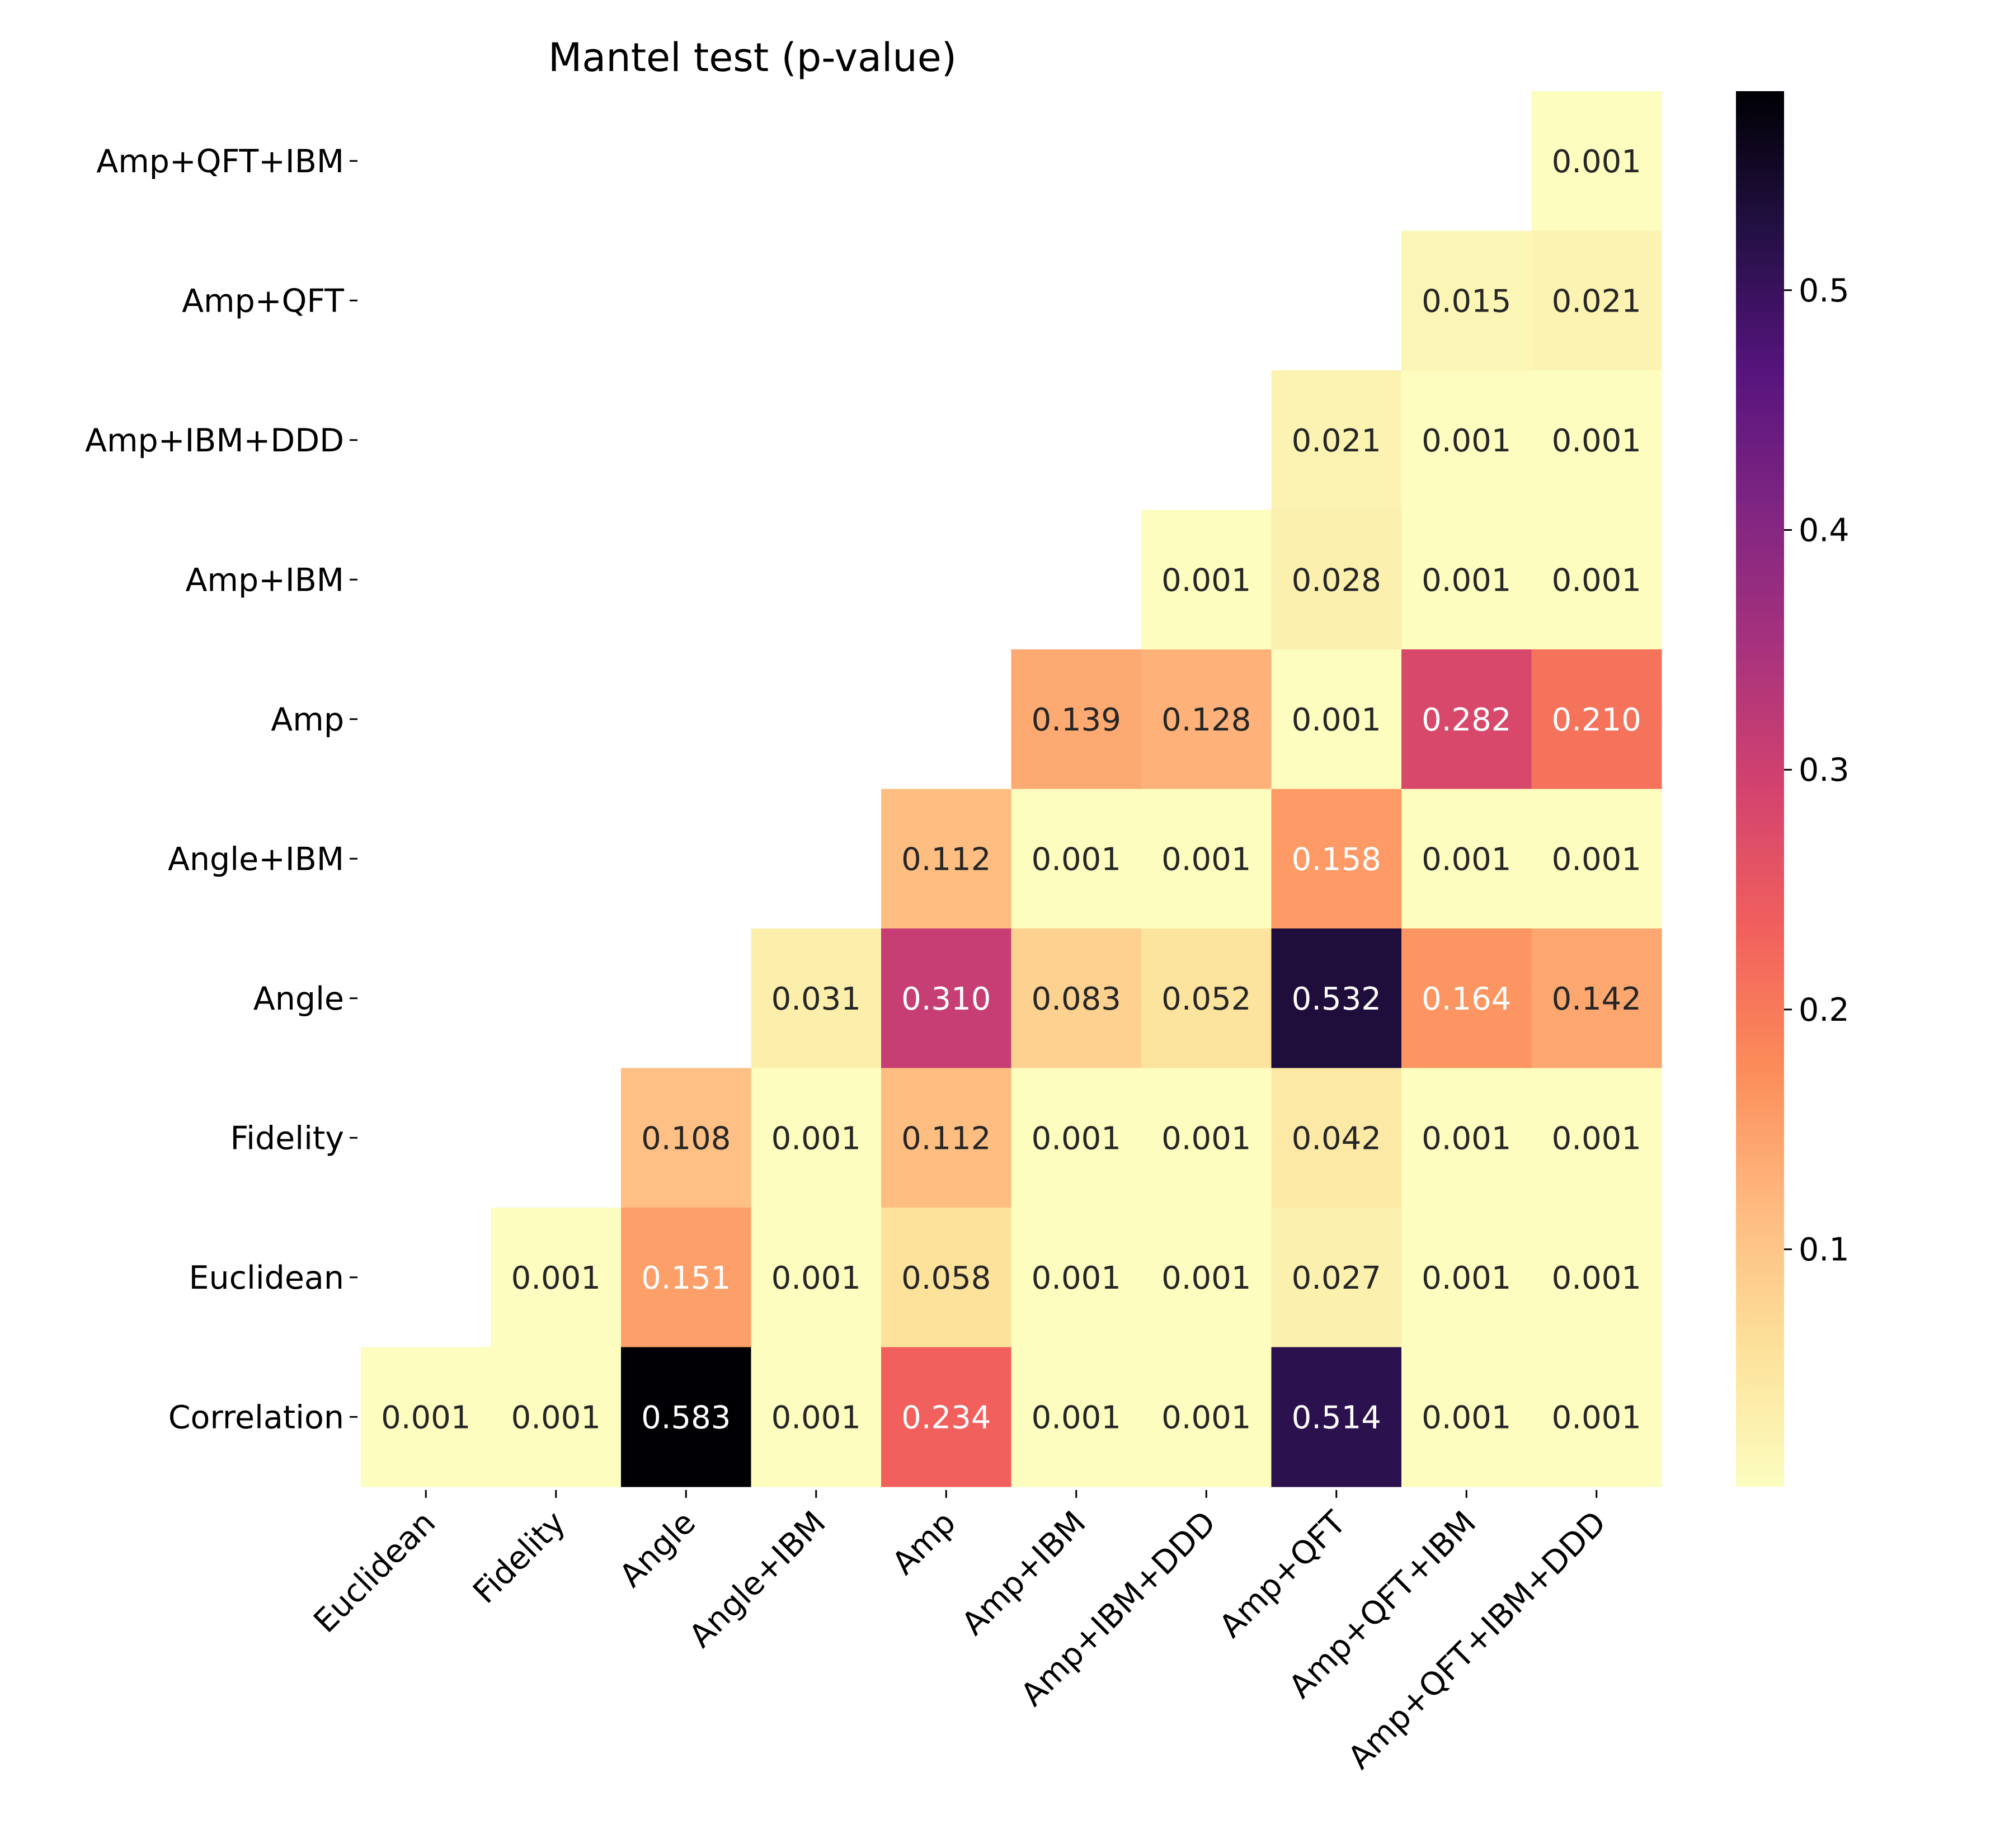  Describe the element at coordinates (1760, 789) in the screenshot. I see `colorbar-gradient` at that location.